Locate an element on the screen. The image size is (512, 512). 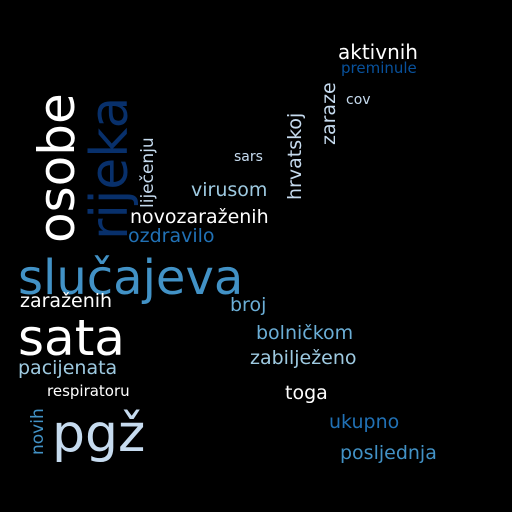
word-zaraze: zaraze is located at coordinates (329, 113).